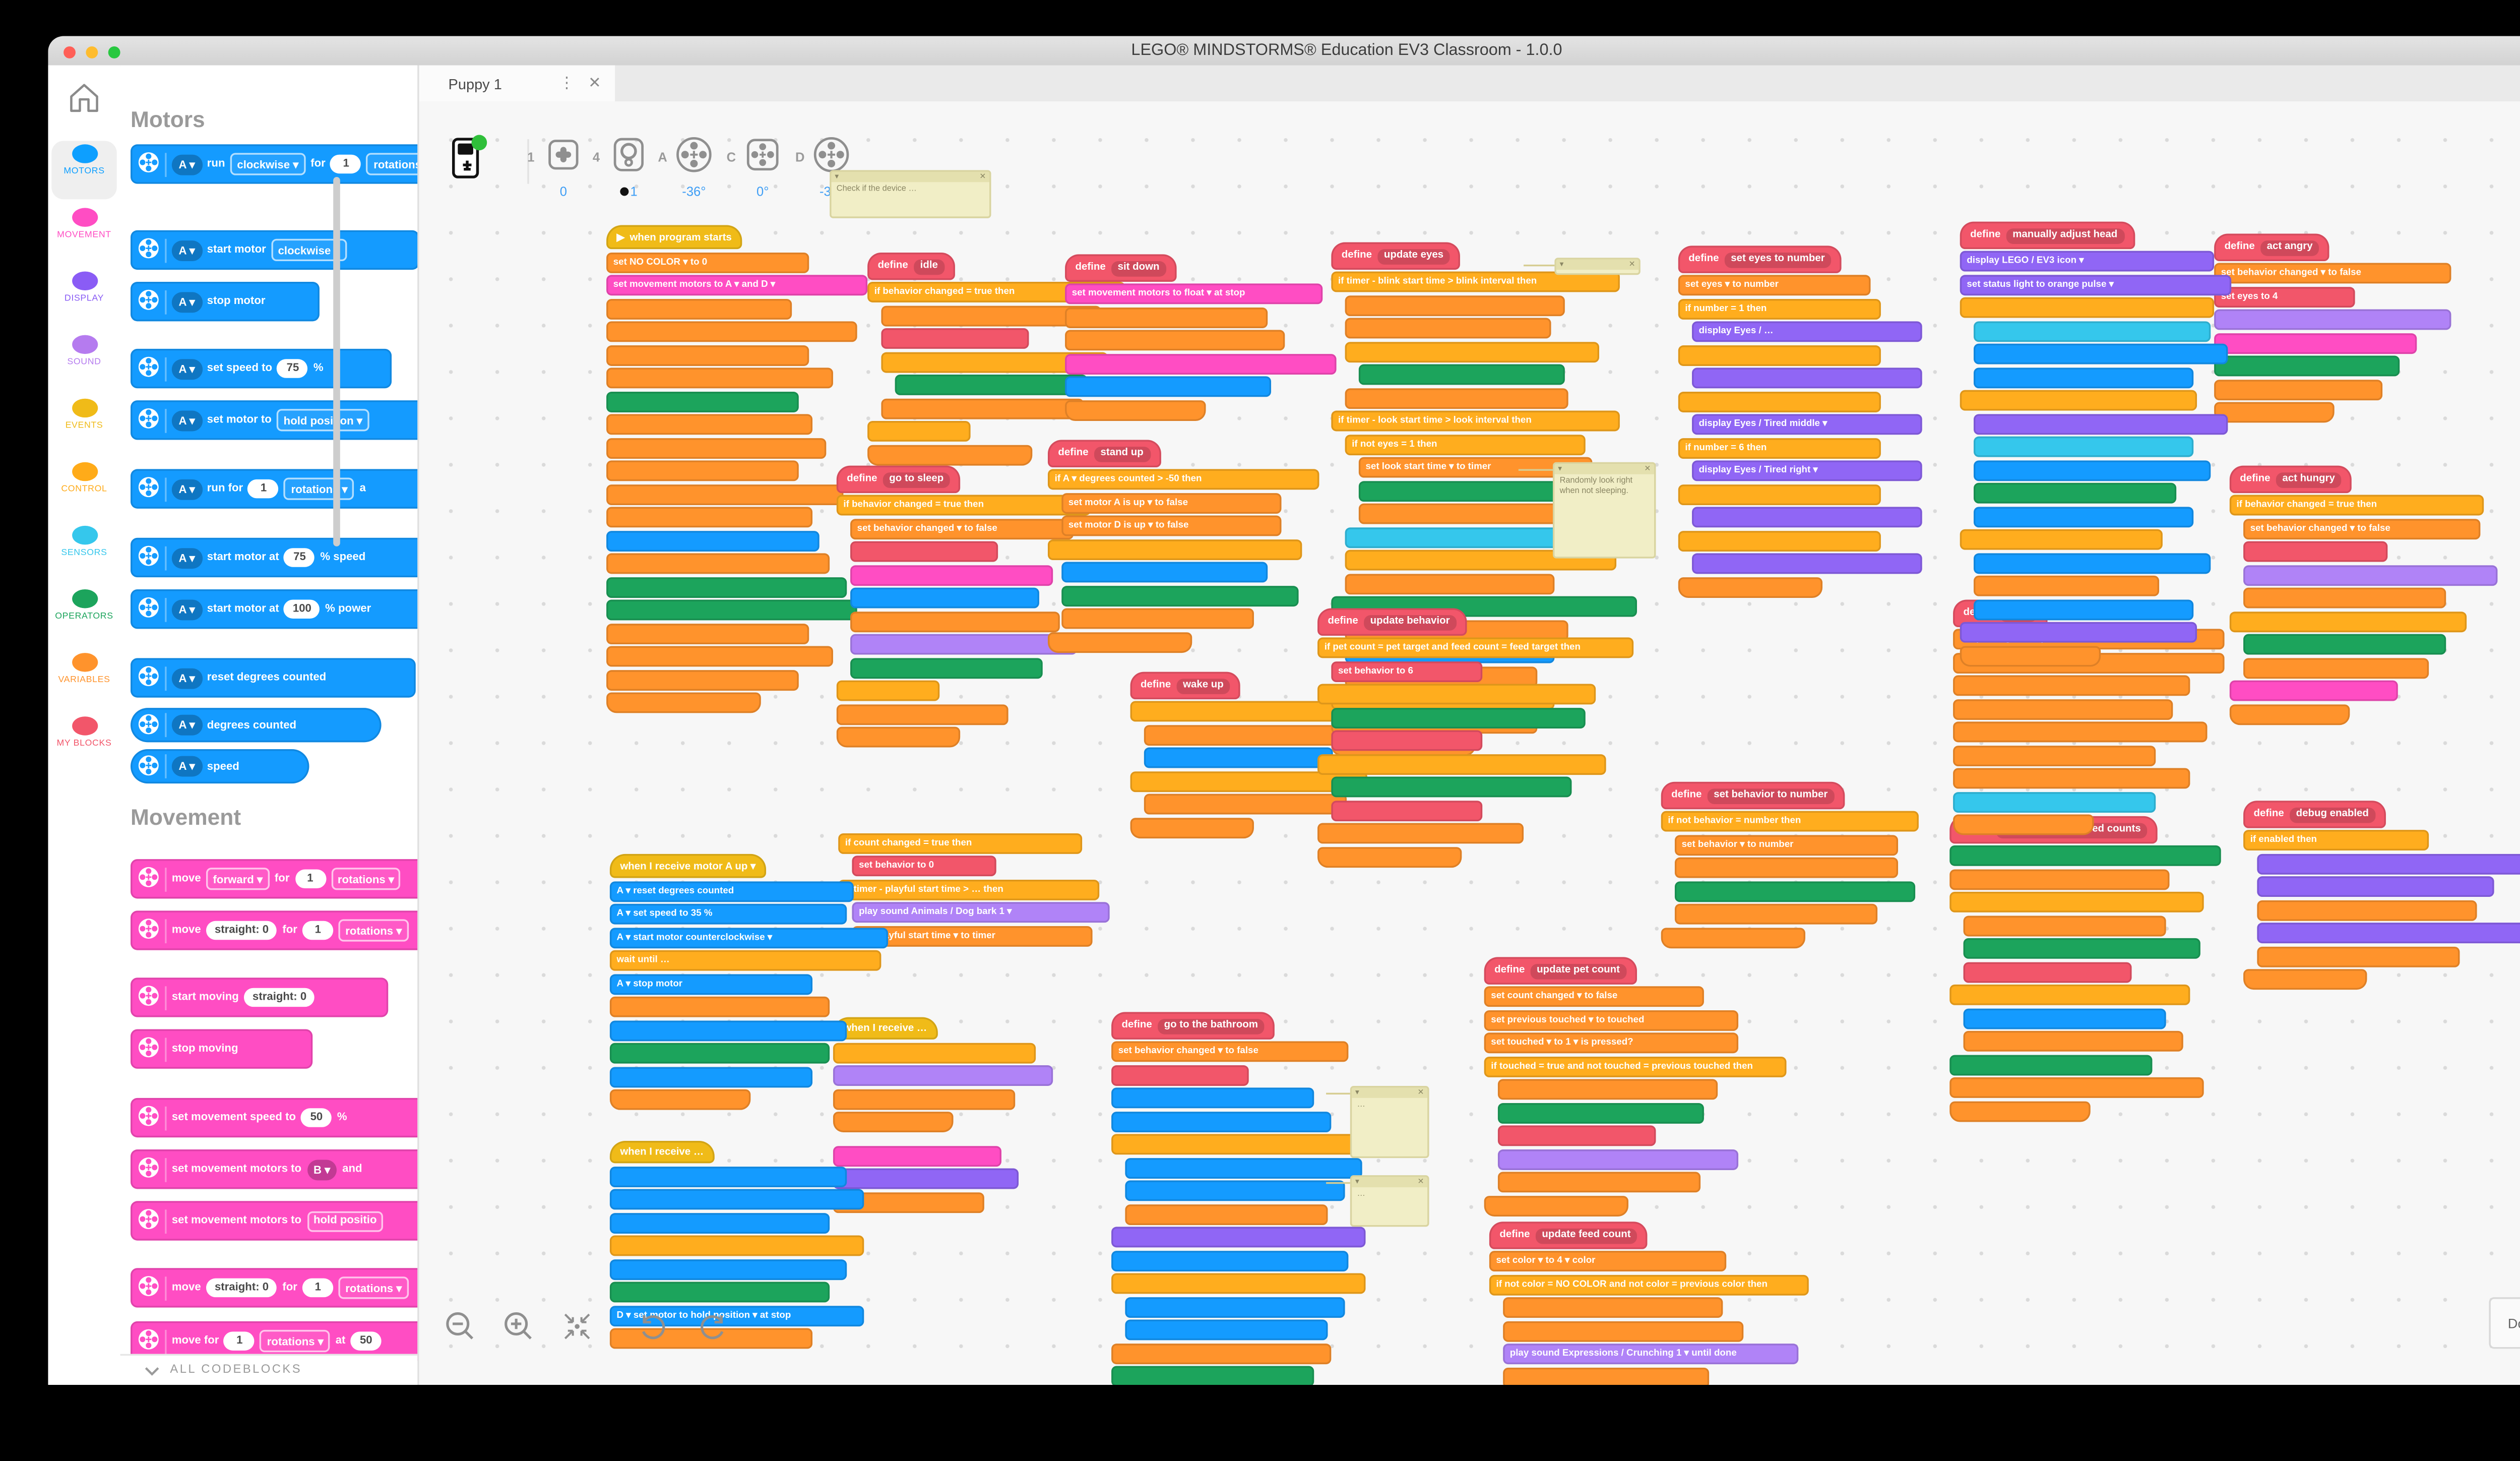  Describe the element at coordinates (2272, 246) in the screenshot. I see `script-hat-define-act-angry: define act angry` at that location.